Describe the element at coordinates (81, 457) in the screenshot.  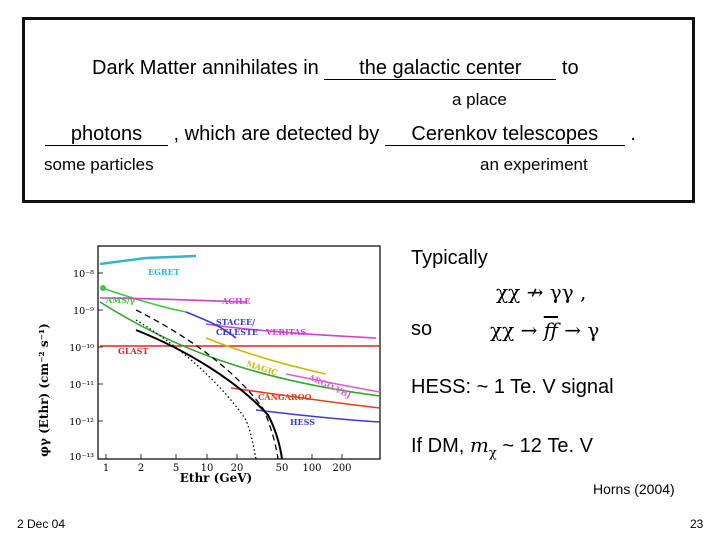
I see `y-tick: 10⁻¹³` at that location.